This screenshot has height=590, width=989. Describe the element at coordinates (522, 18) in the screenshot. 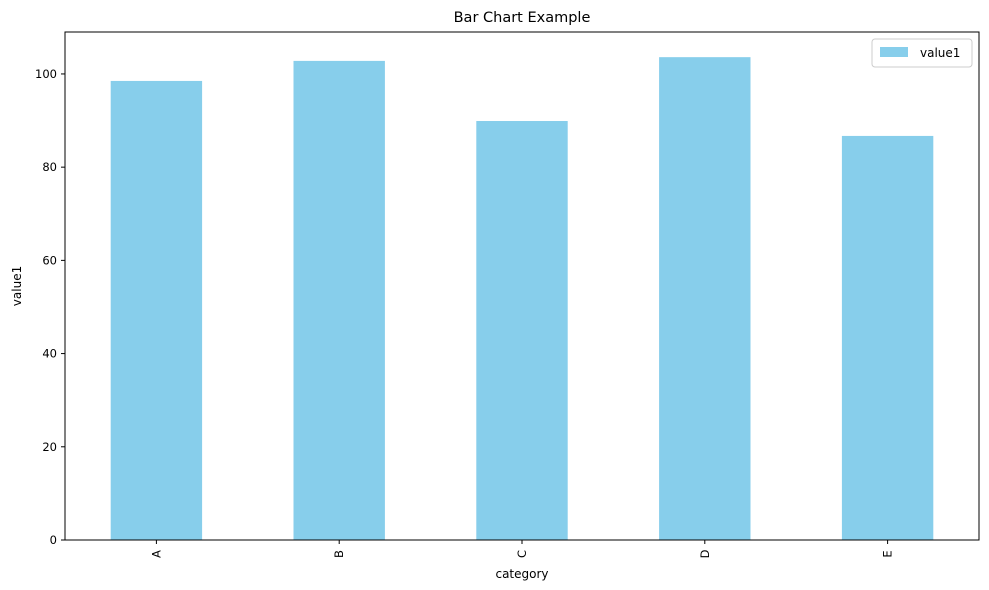

I see `chart-title: Bar Chart Example` at that location.